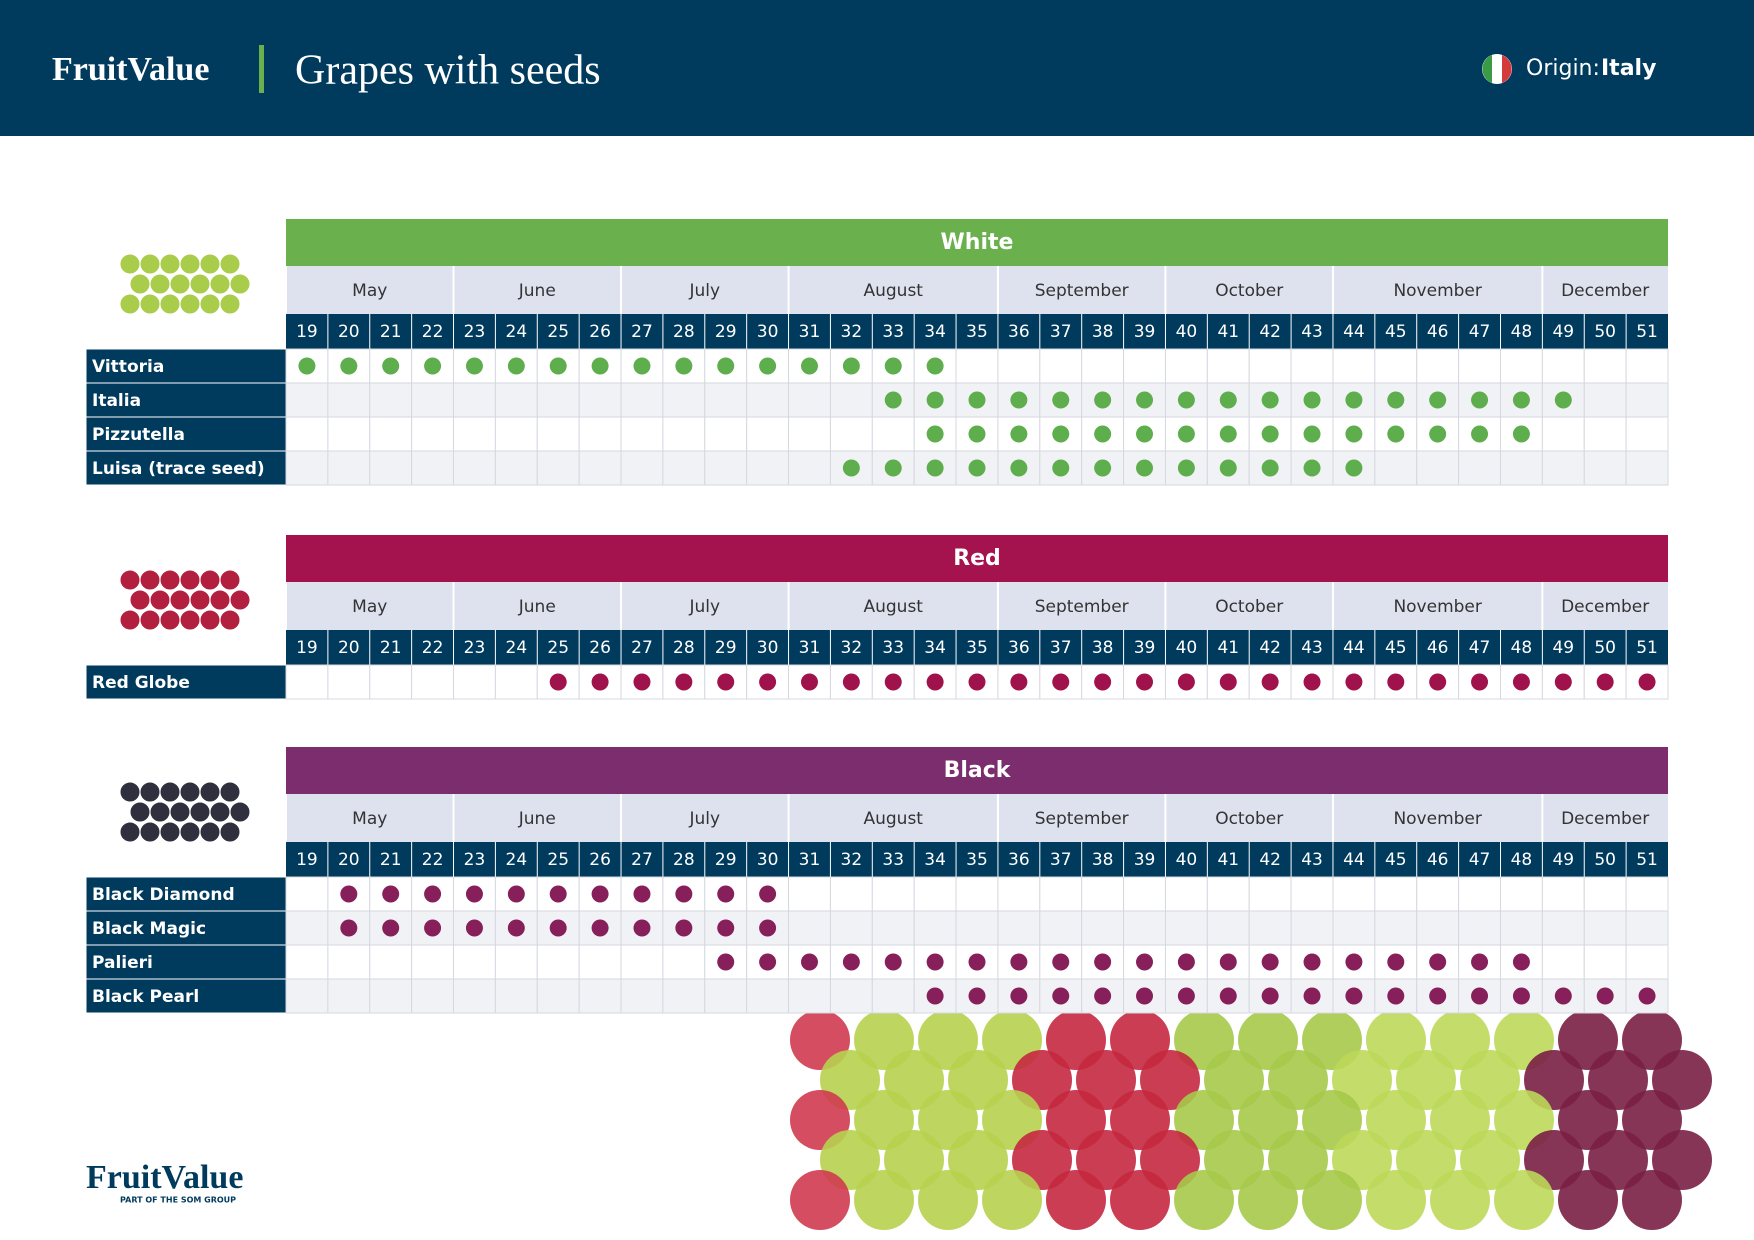 The height and width of the screenshot is (1240, 1754). Describe the element at coordinates (1061, 860) in the screenshot. I see `week-label: 37` at that location.